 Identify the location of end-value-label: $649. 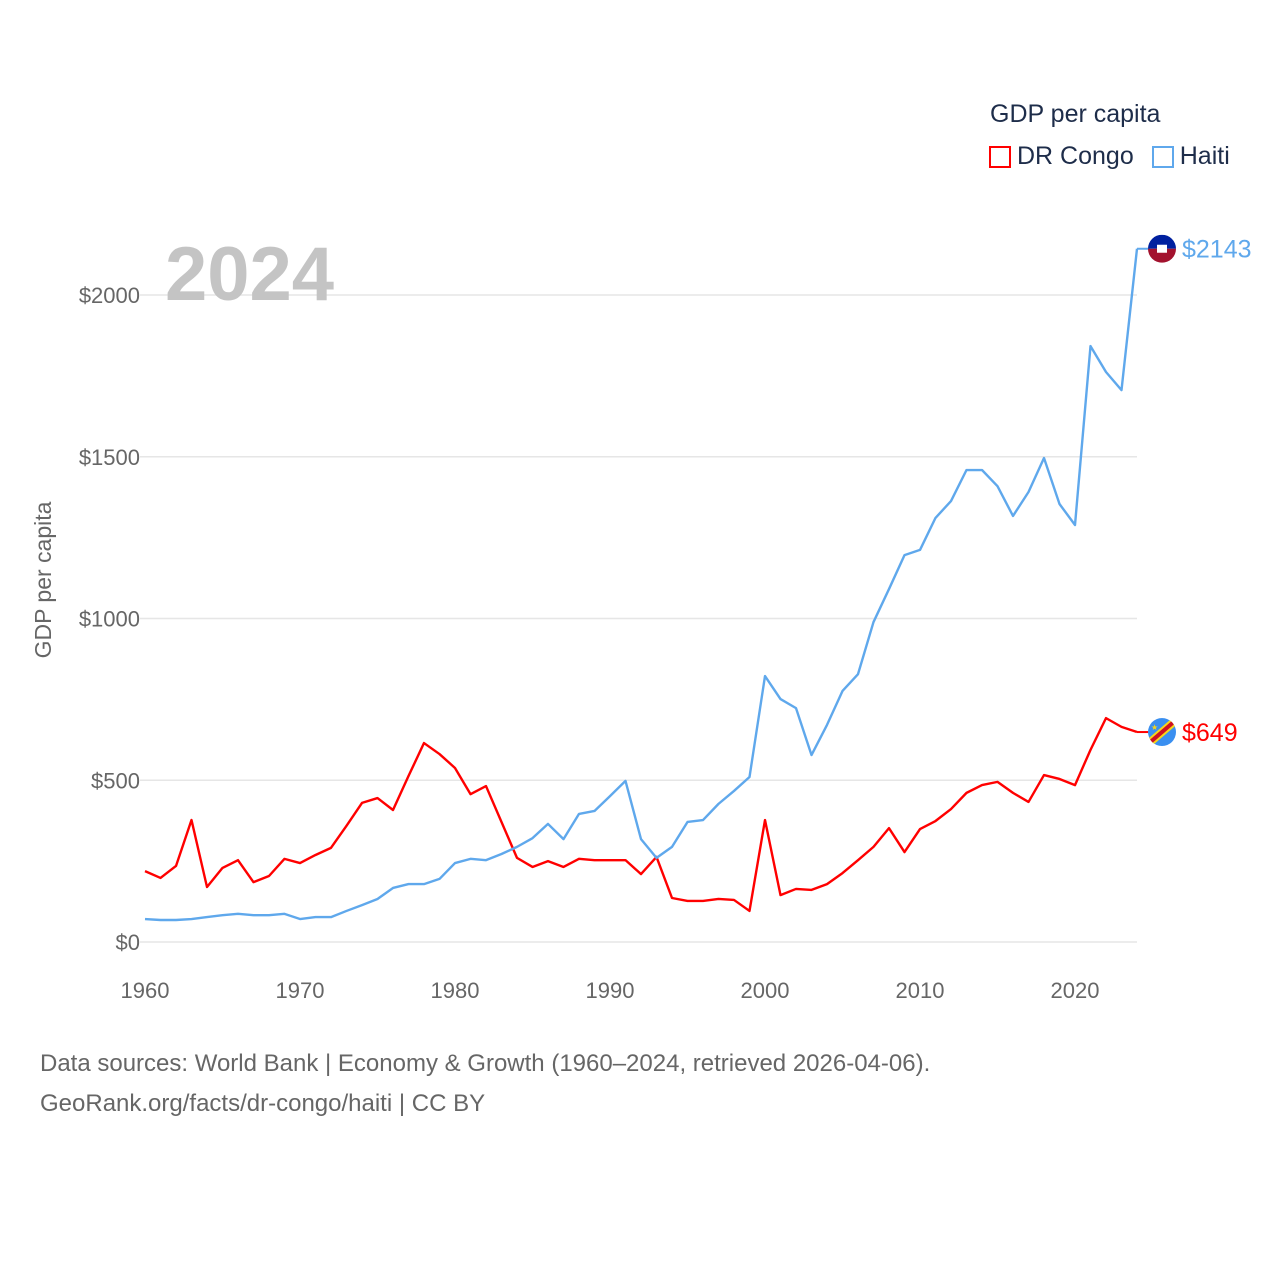
(1210, 733).